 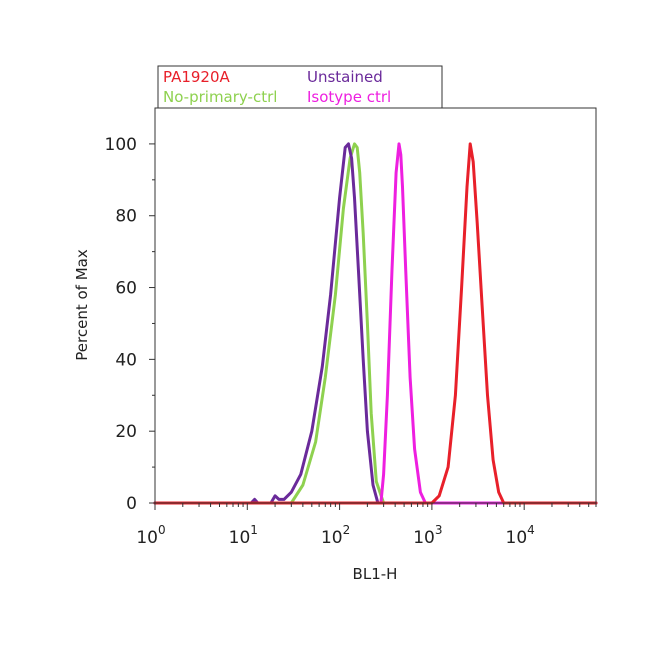 I want to click on y-tick-label: 100, so click(x=121, y=145).